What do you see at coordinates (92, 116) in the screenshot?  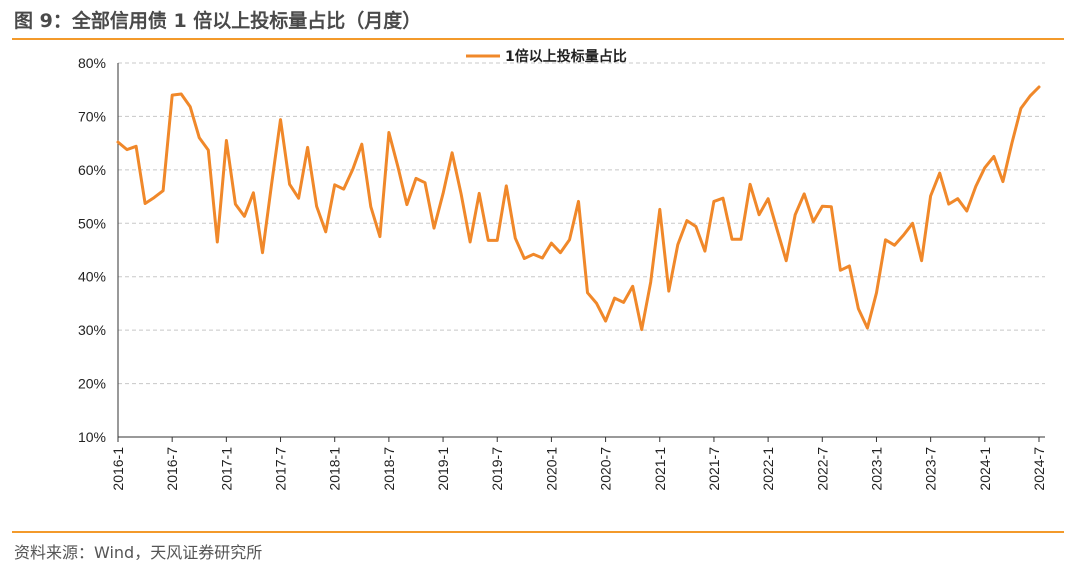 I see `y-tick-label: 70%` at bounding box center [92, 116].